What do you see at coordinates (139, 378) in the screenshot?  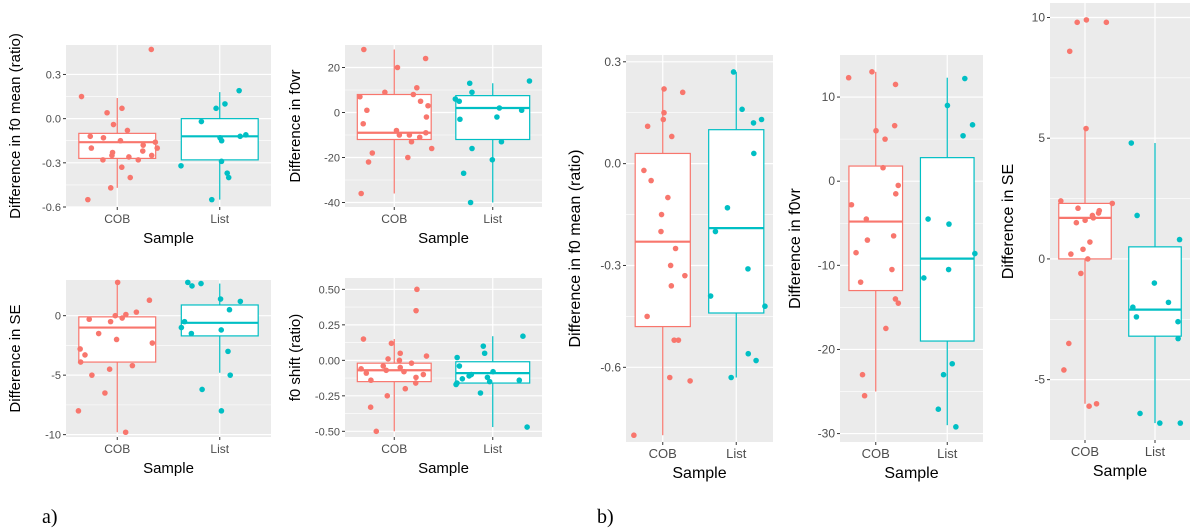 I see `chart-a3: 0 -5 -10 COB List Sample Difference in SE` at bounding box center [139, 378].